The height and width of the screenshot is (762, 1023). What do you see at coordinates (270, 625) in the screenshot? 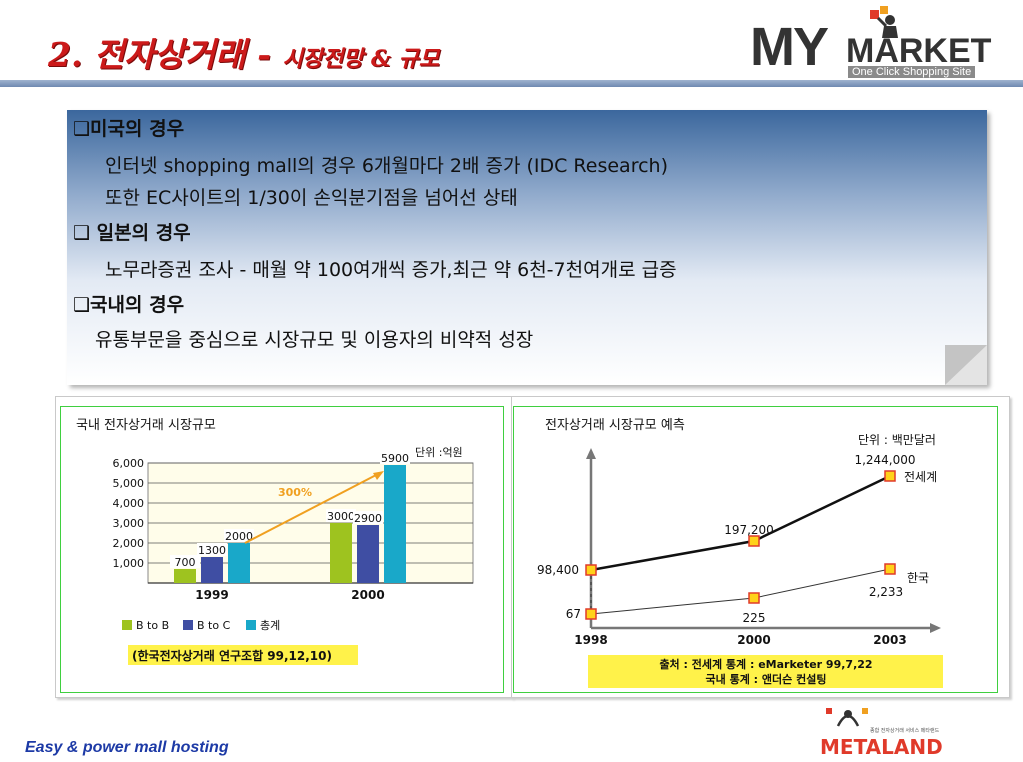
I see `legend-label: 총계` at bounding box center [270, 625].